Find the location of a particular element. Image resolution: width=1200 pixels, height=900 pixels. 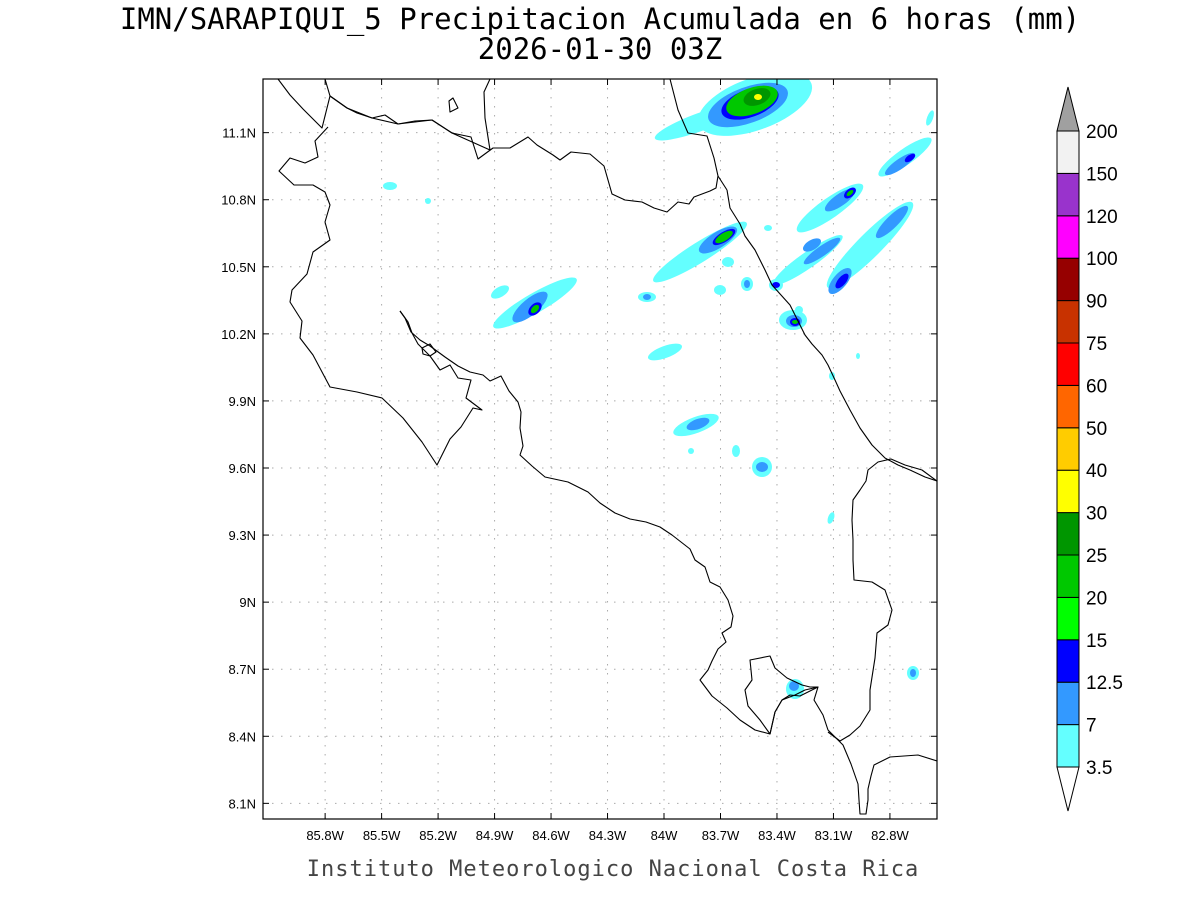

legend-under-arrow is located at coordinates (1068, 789).